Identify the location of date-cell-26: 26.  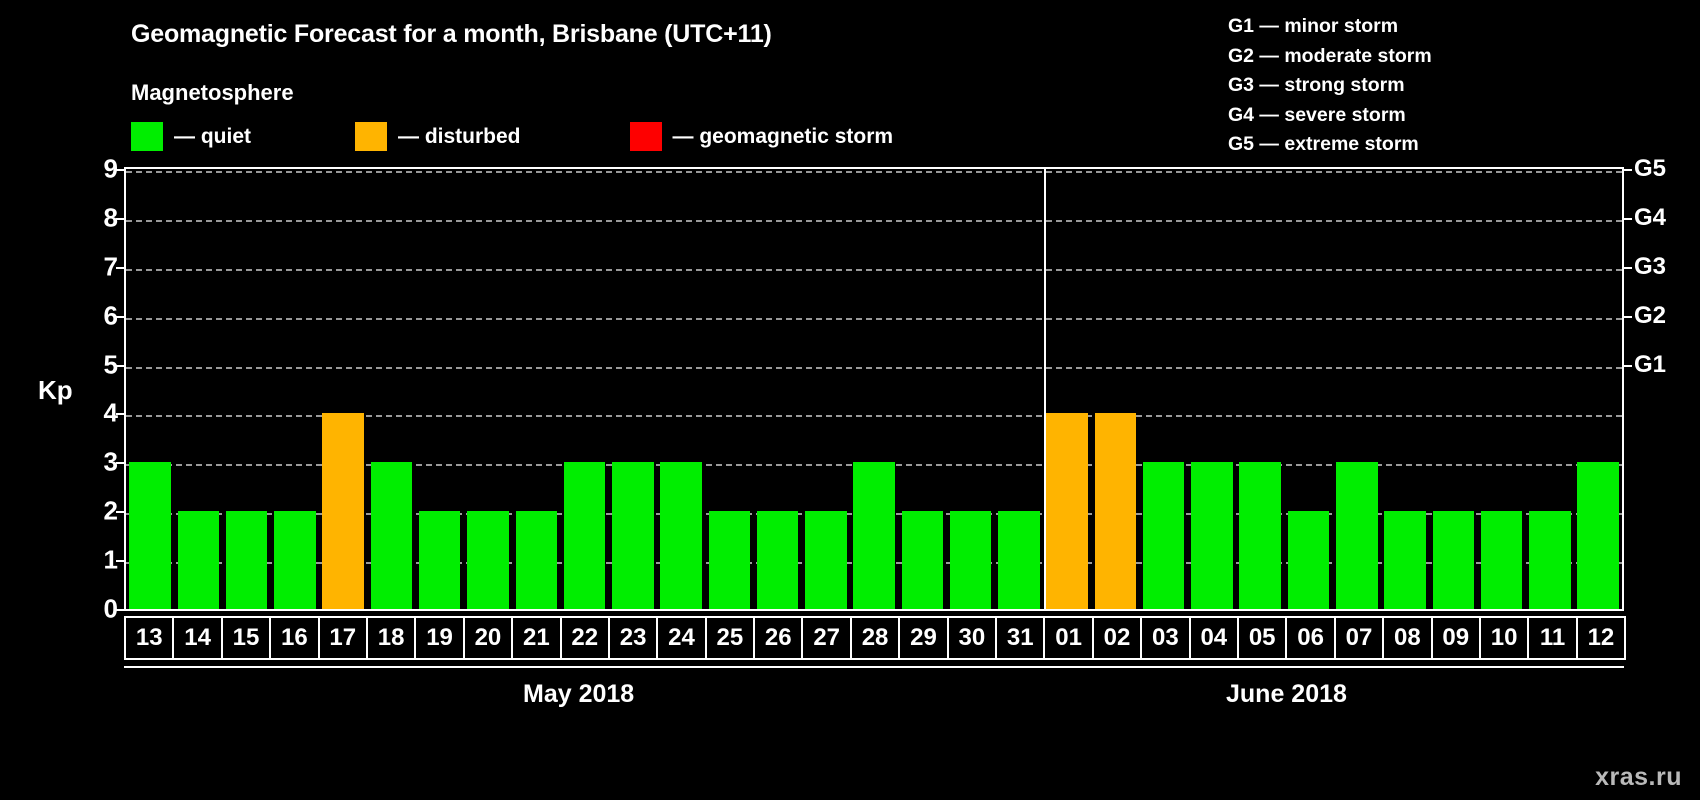
(778, 638).